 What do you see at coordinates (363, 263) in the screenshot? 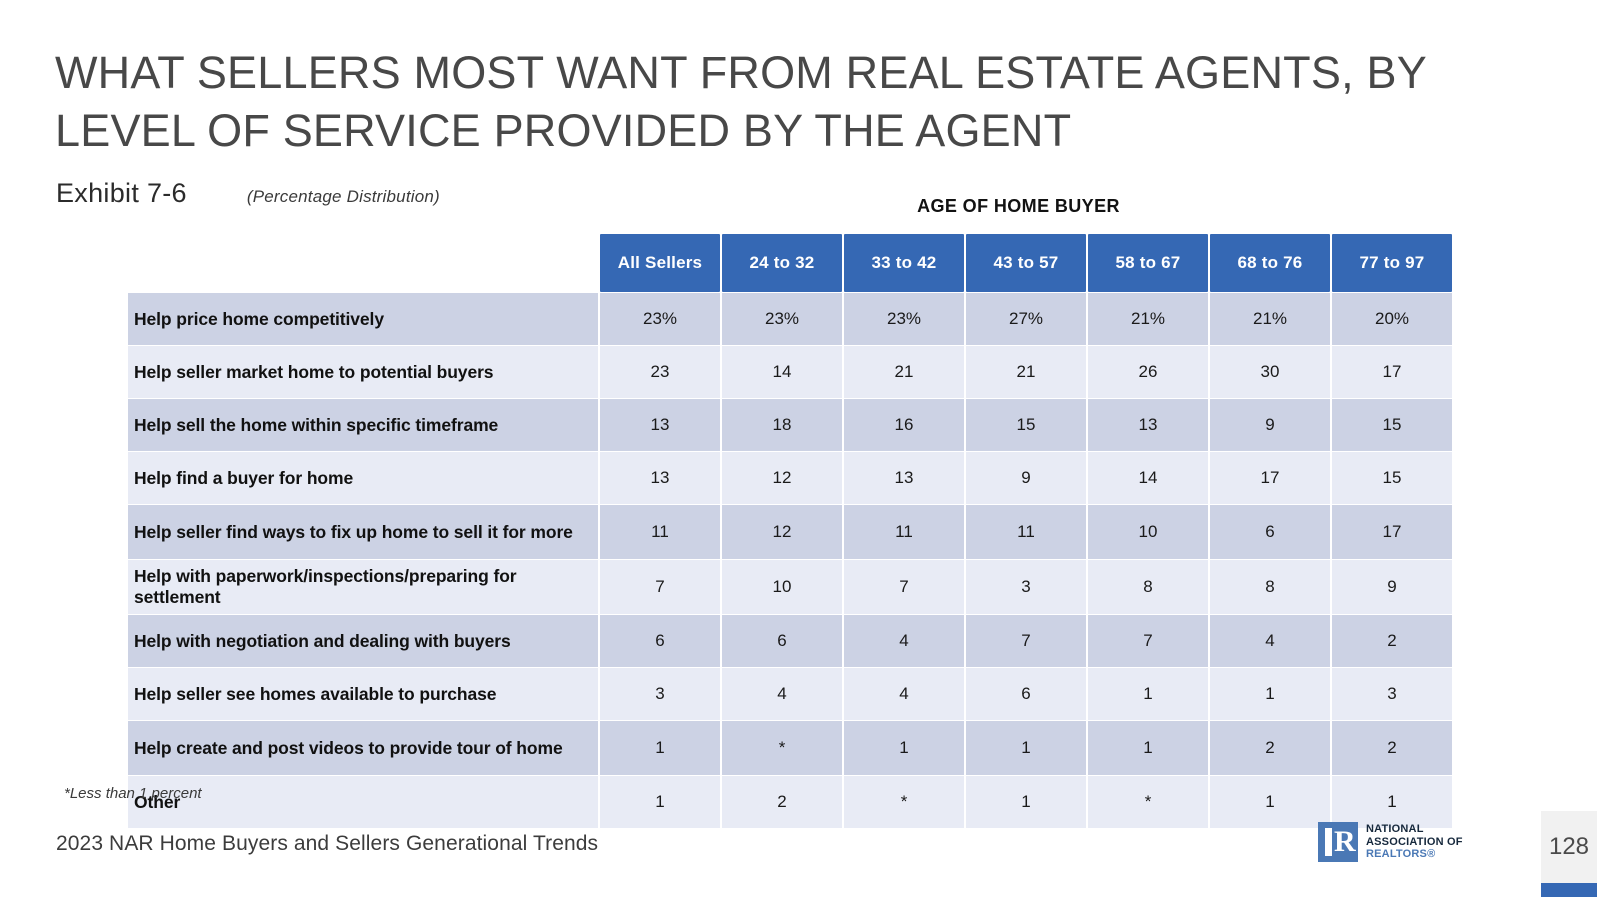
I see `header-corner-blank` at bounding box center [363, 263].